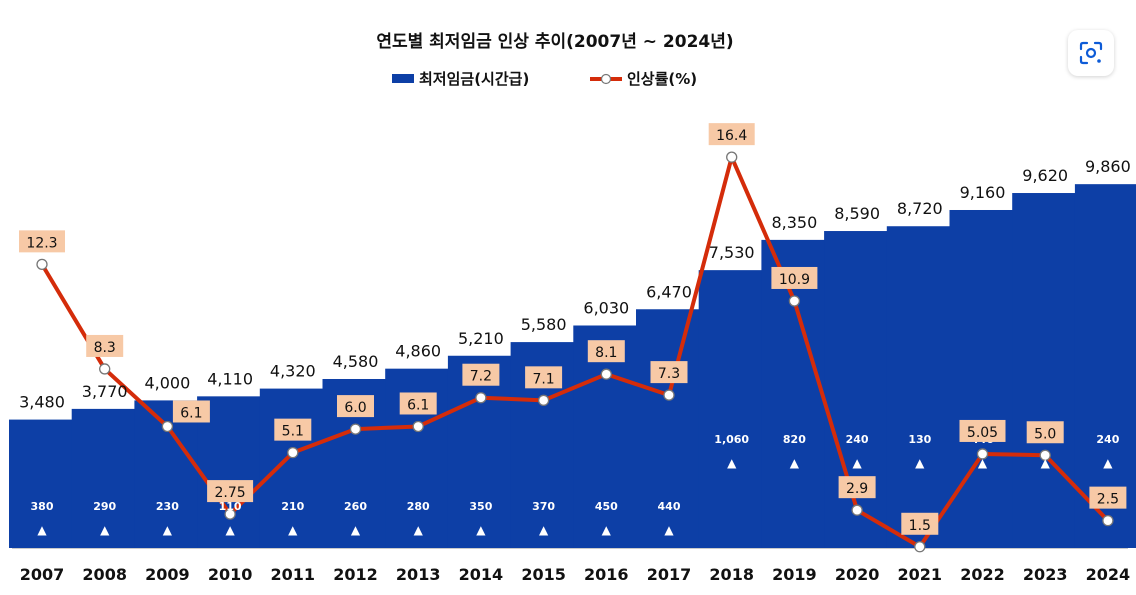 Image resolution: width=1136 pixels, height=595 pixels. Describe the element at coordinates (919, 387) in the screenshot. I see `bar-2021` at that location.